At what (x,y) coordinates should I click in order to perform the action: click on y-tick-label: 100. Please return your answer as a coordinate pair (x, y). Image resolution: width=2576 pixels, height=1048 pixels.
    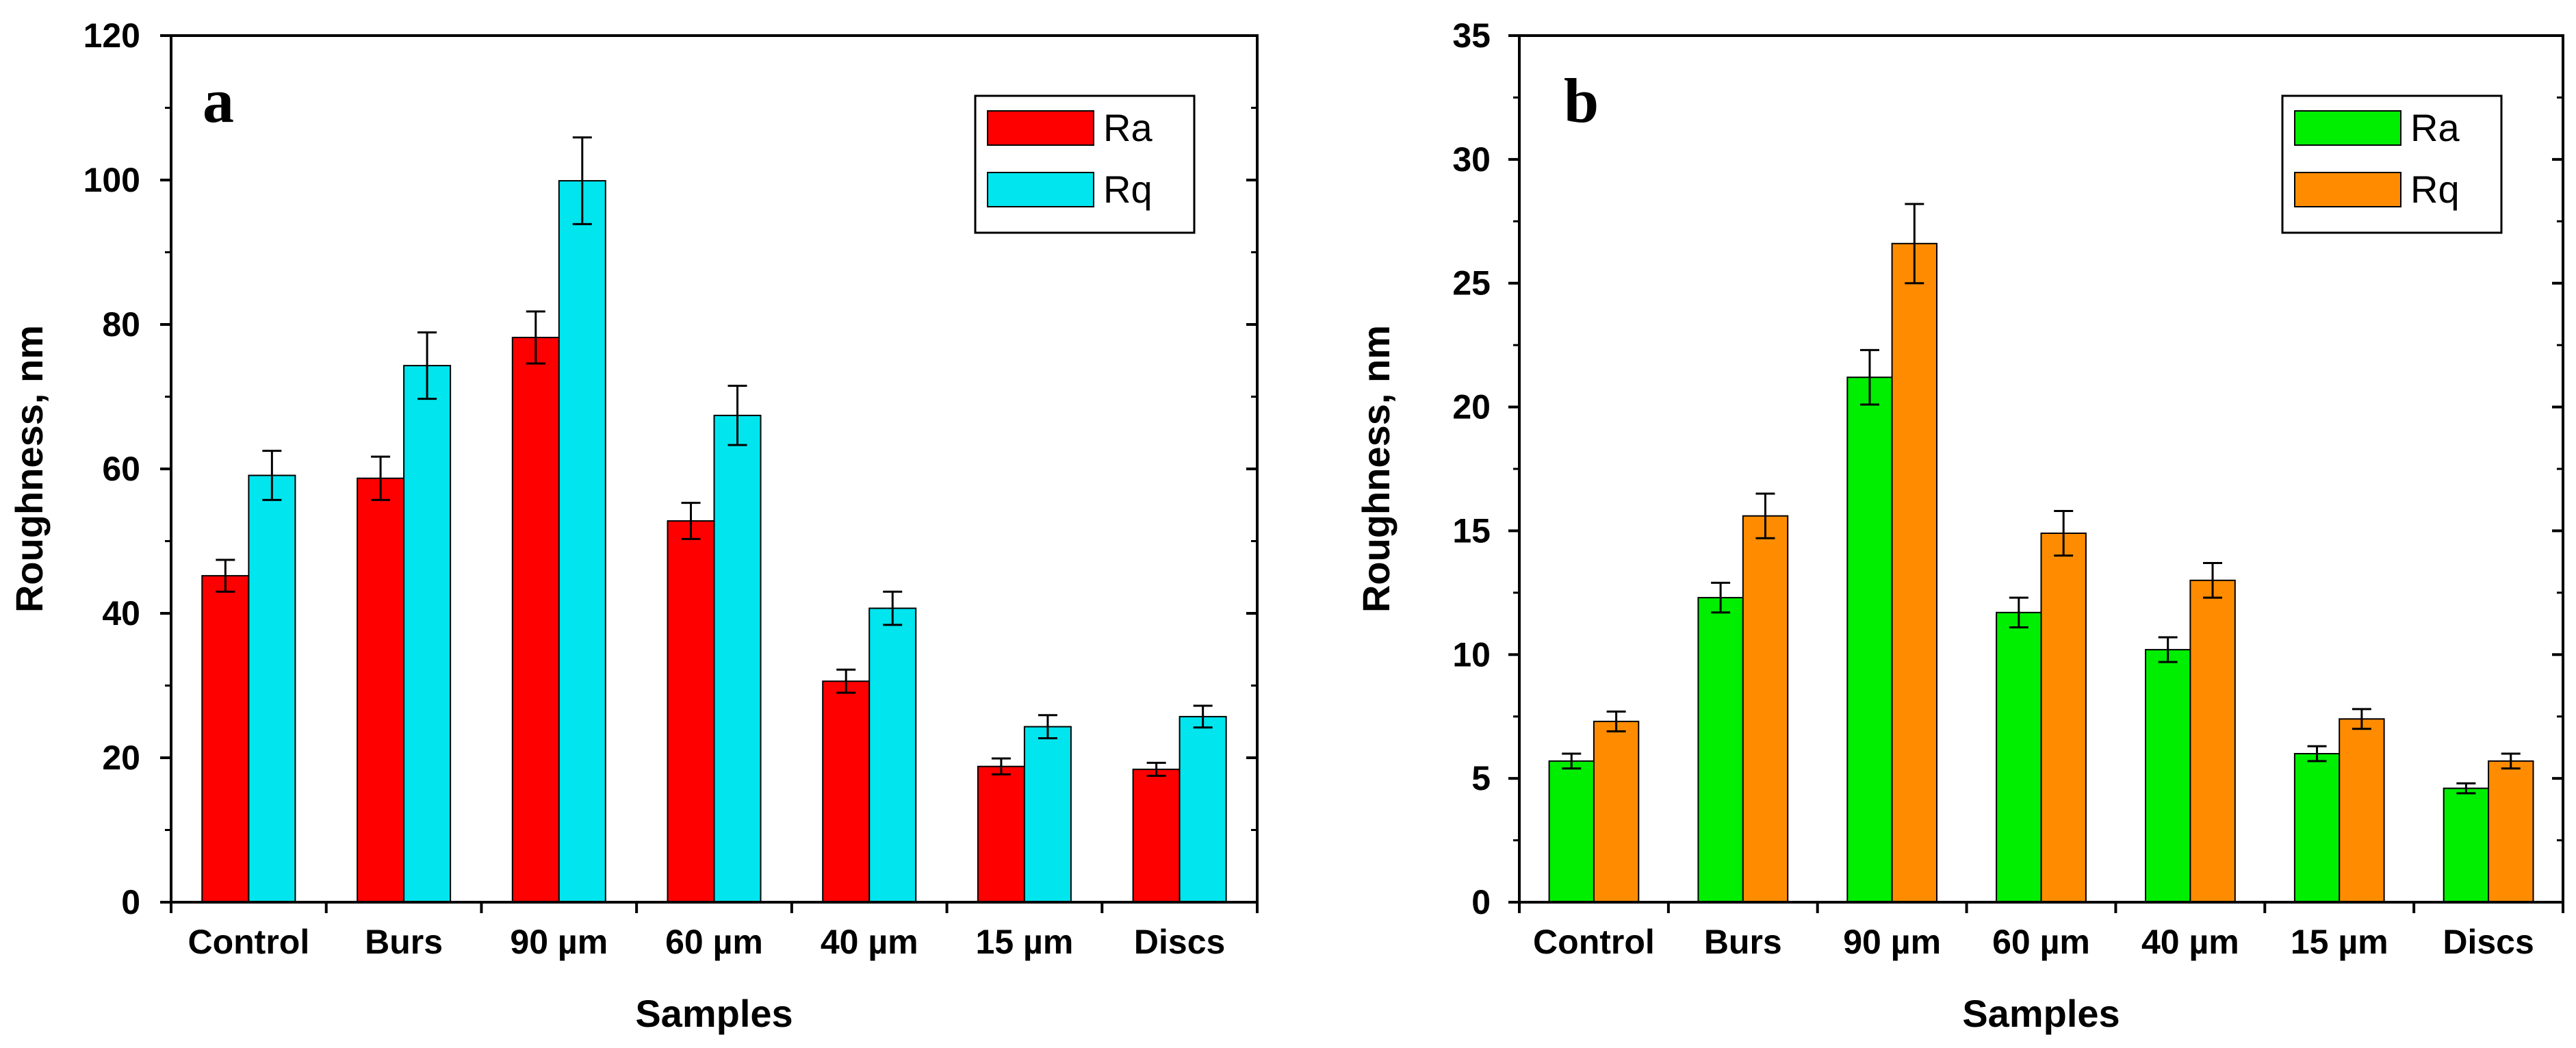
    Looking at the image, I should click on (112, 180).